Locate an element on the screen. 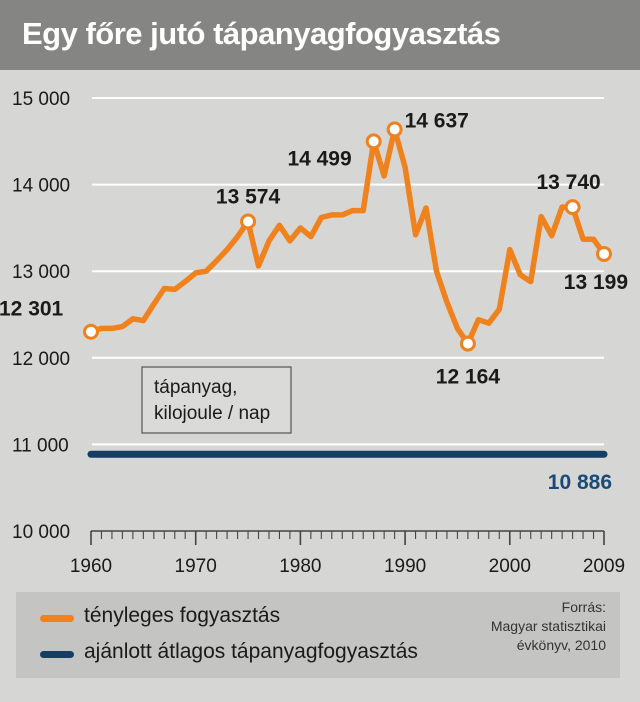  x-tick-label: 1960 is located at coordinates (91, 566).